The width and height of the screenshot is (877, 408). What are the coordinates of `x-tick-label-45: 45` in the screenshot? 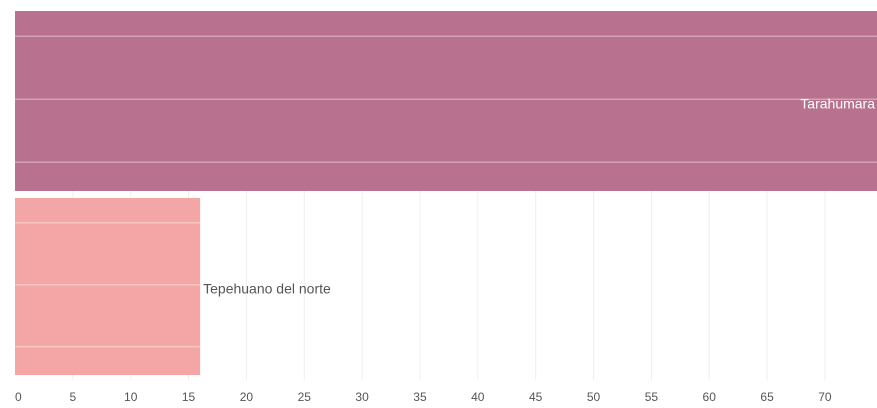 It's located at (536, 397).